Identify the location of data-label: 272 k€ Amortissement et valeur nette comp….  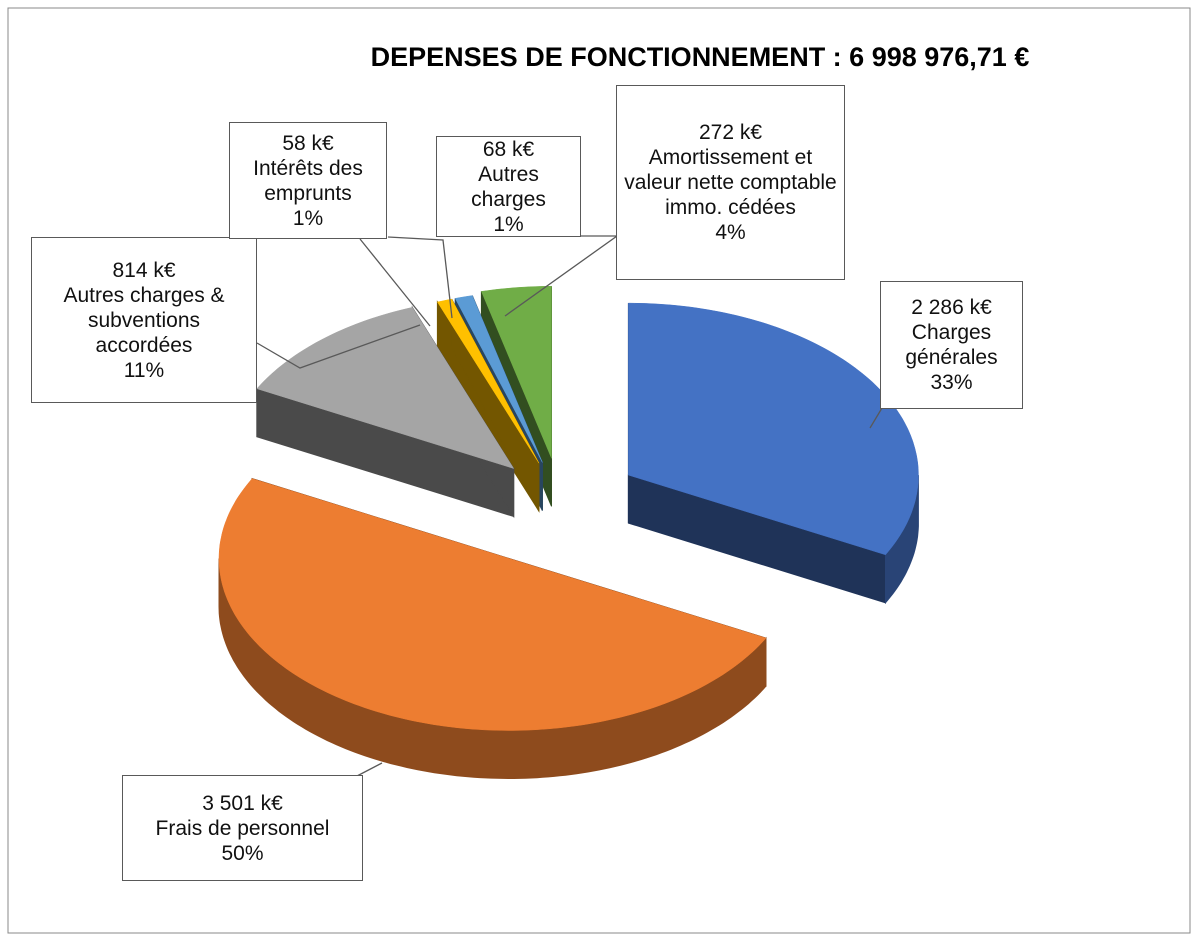
(730, 182).